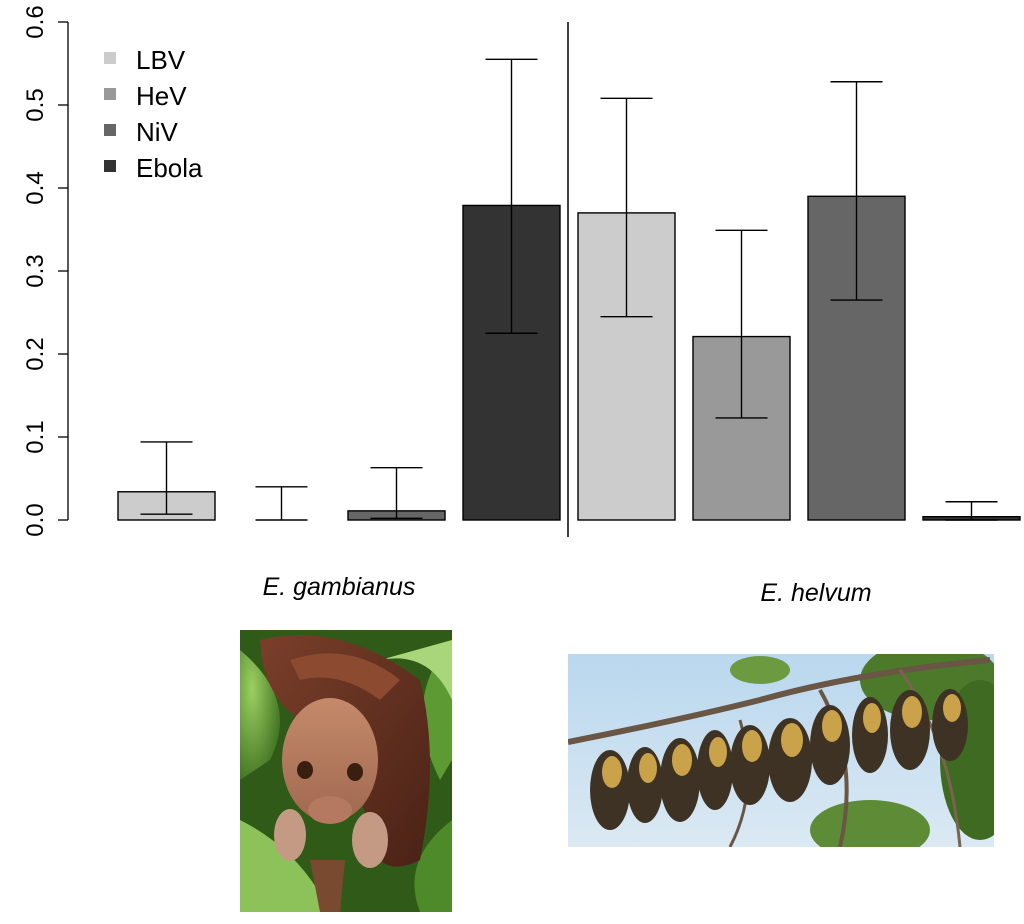  Describe the element at coordinates (157, 132) in the screenshot. I see `legend-label-niv: NiV` at that location.